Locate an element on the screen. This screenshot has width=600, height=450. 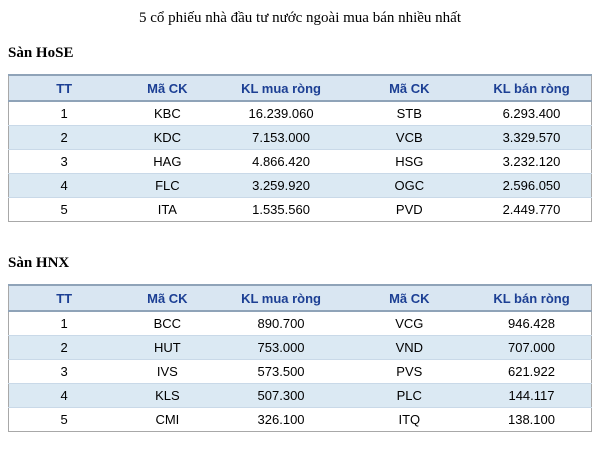
table-cell: KDC is located at coordinates (167, 137).